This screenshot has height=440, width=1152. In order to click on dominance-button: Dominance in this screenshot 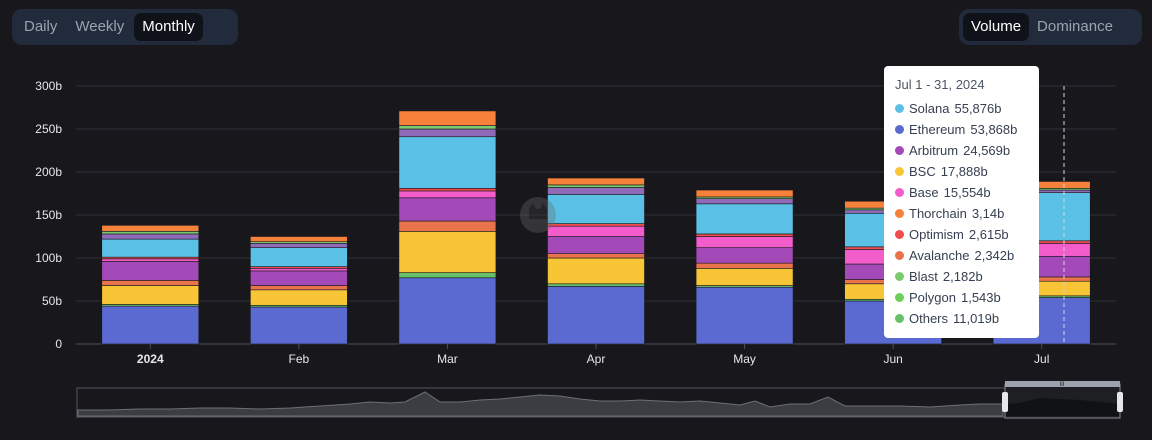, I will do `click(1075, 26)`.